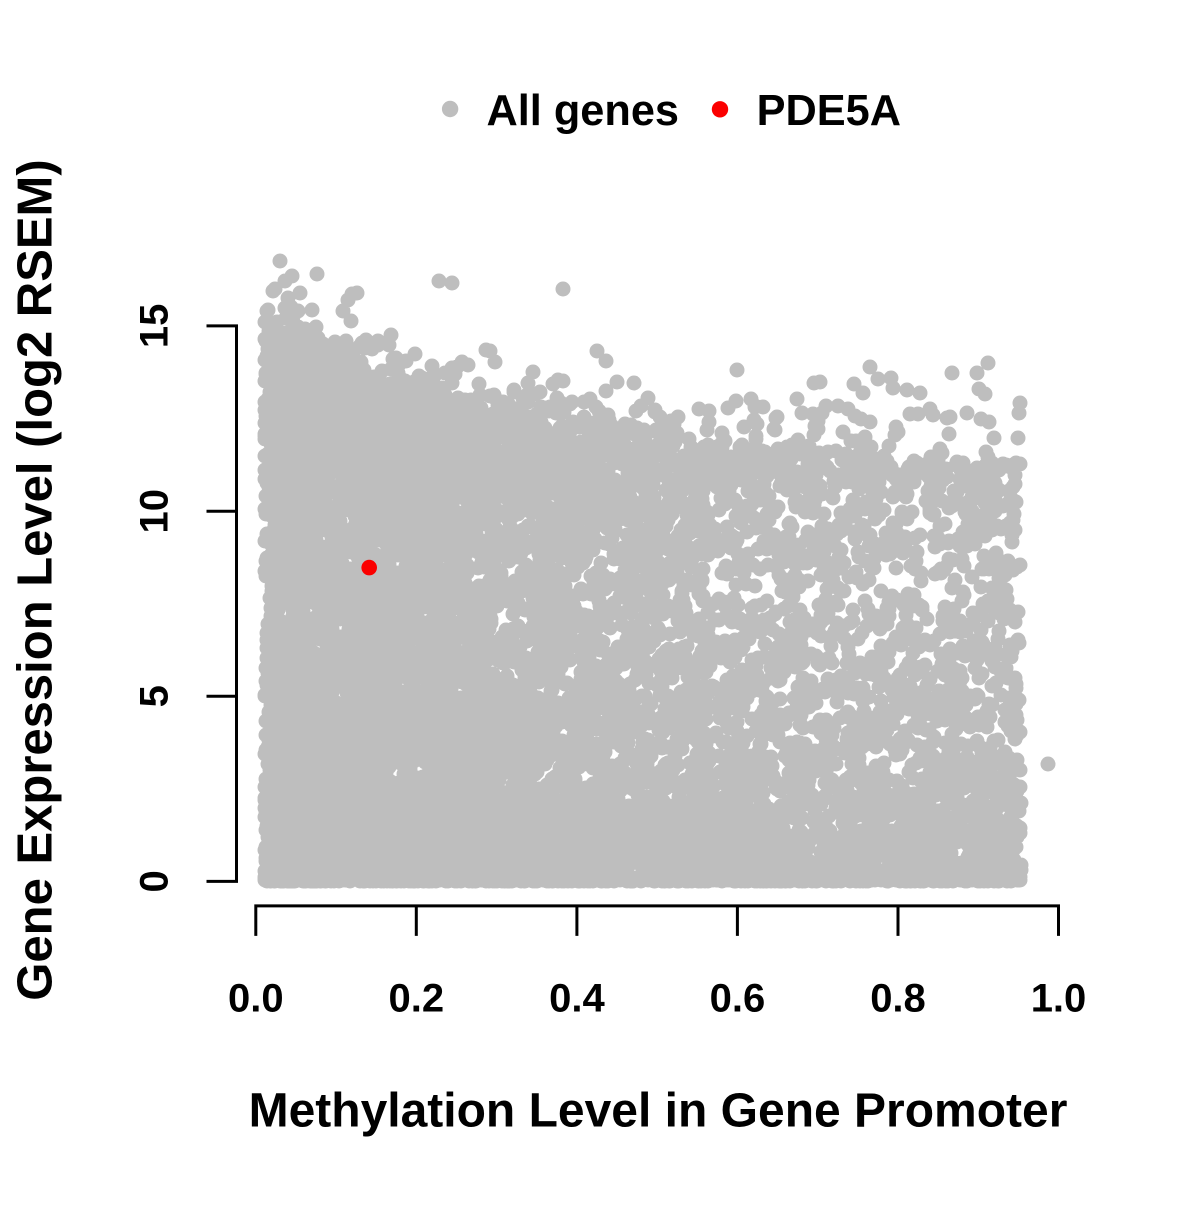 The height and width of the screenshot is (1205, 1200). I want to click on svg-text: 1.0, so click(1059, 999).